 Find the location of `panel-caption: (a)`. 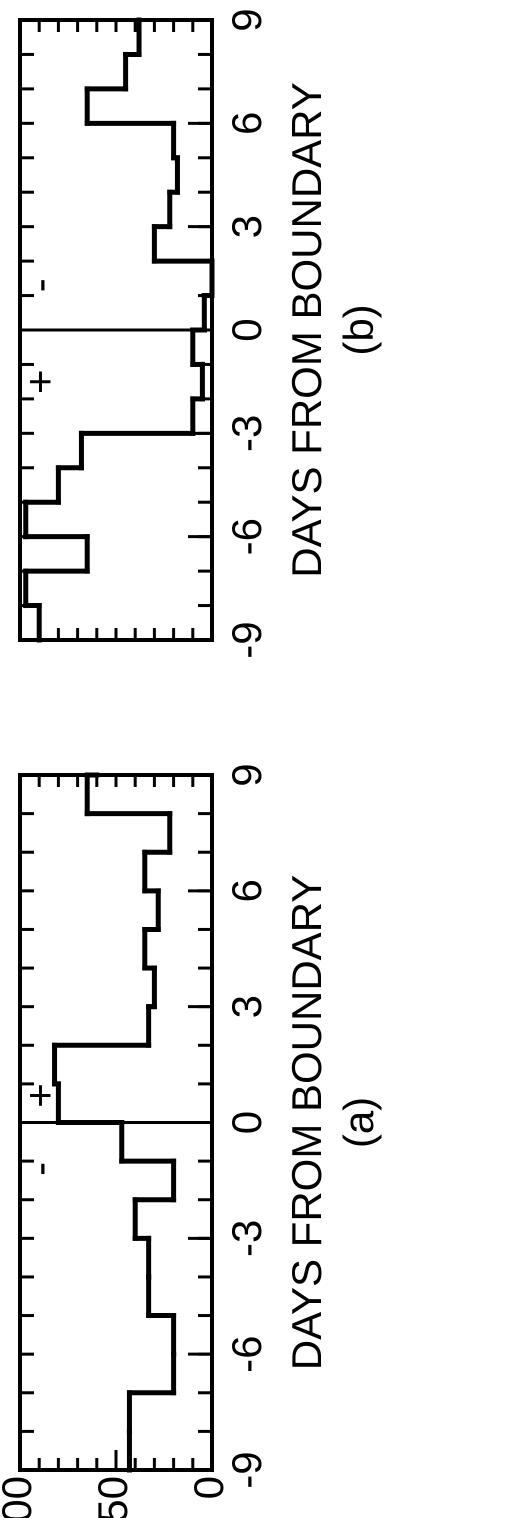

panel-caption: (a) is located at coordinates (358, 1122).